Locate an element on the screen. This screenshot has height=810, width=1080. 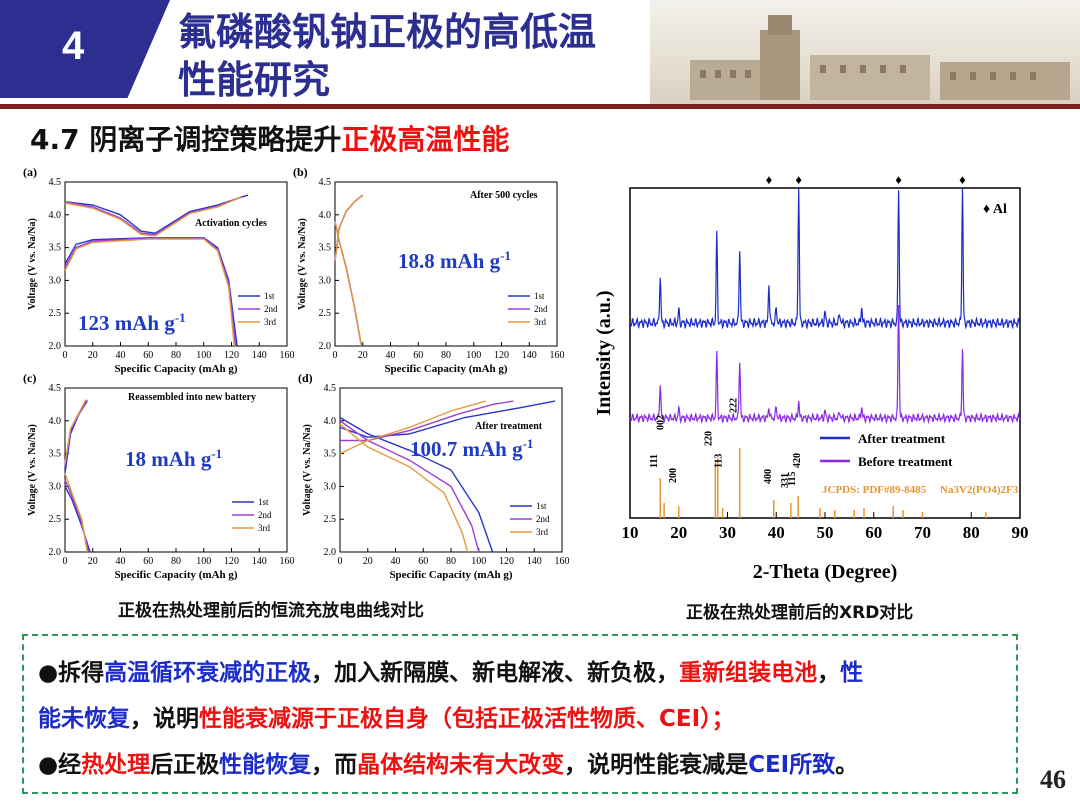
y-axis-label: Intensity (a.u.) is located at coordinates (604, 352).